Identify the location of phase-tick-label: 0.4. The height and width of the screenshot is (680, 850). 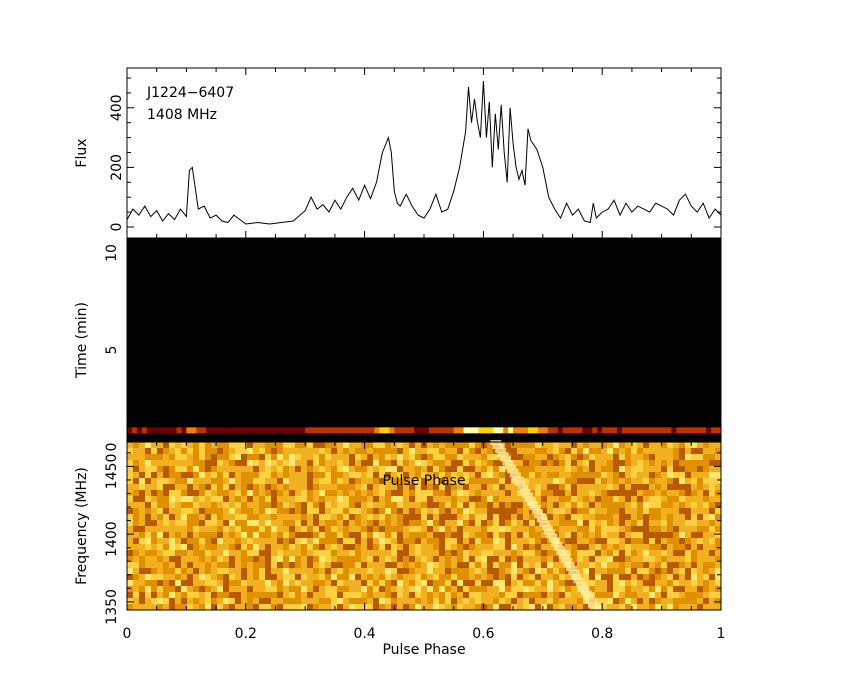
(364, 634).